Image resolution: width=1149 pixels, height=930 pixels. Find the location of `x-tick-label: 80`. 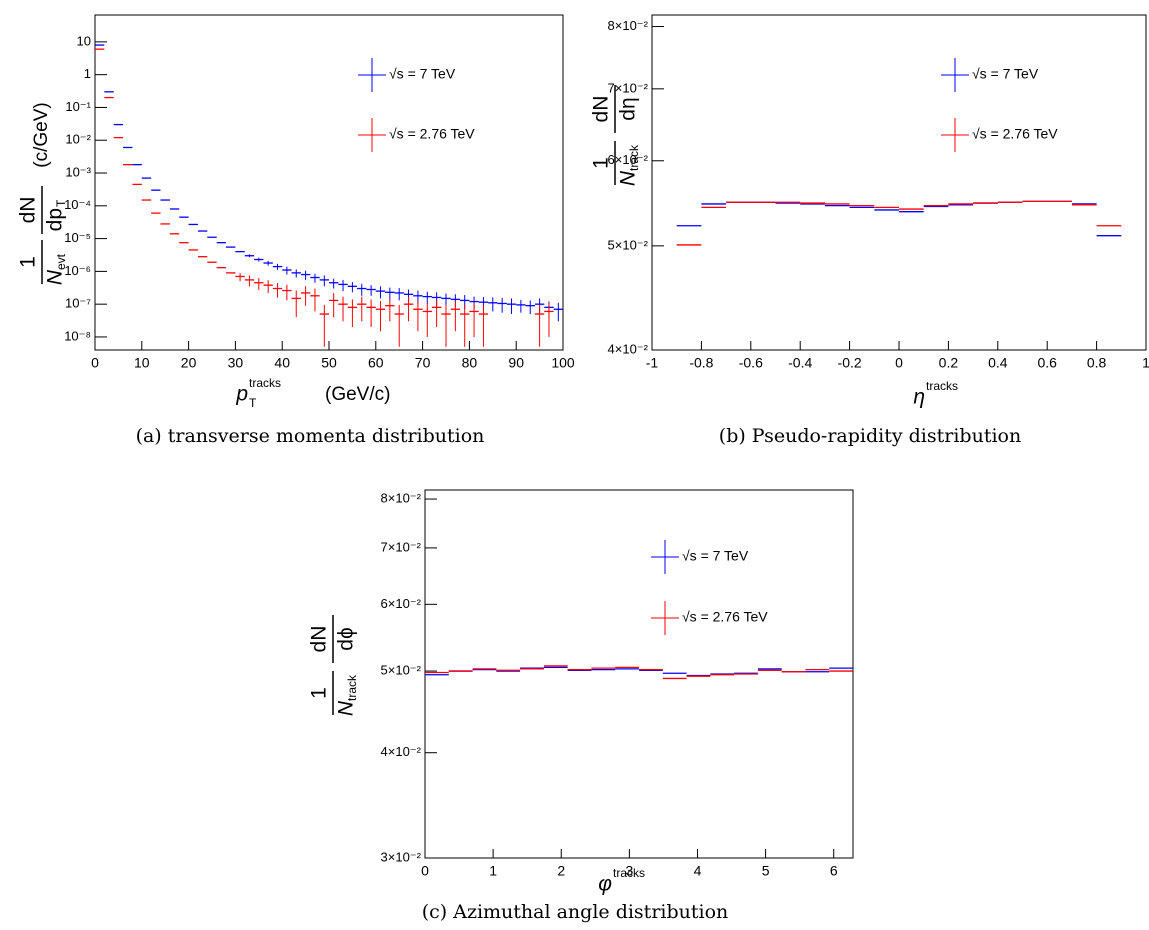

x-tick-label: 80 is located at coordinates (470, 363).